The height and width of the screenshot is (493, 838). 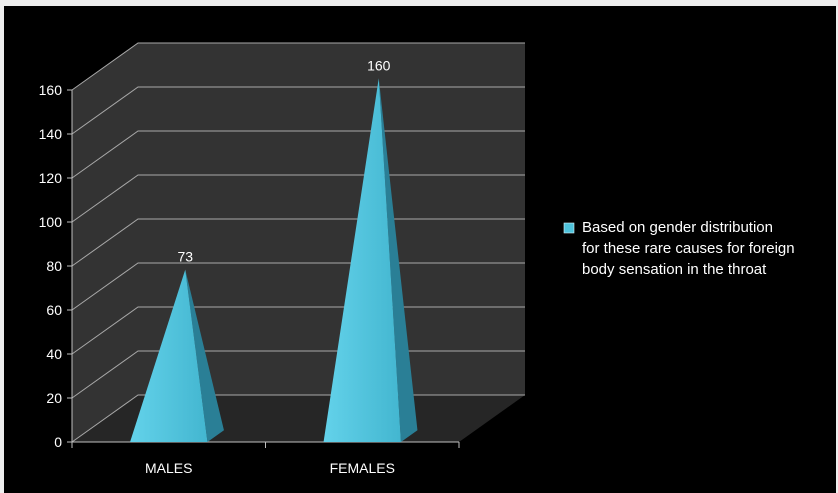 I want to click on y-tick-label: 120, so click(x=51, y=178).